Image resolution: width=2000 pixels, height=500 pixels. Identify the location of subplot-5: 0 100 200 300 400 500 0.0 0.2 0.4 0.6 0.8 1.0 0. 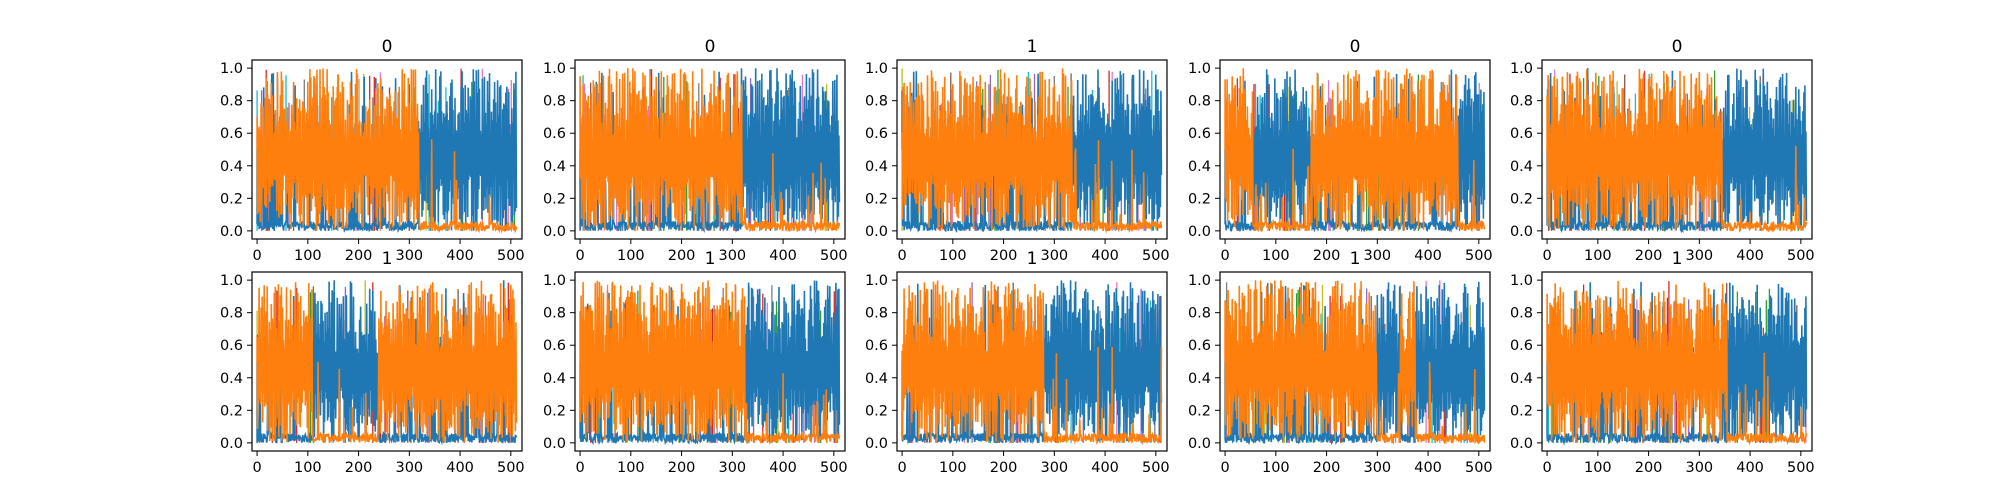
(1662, 150).